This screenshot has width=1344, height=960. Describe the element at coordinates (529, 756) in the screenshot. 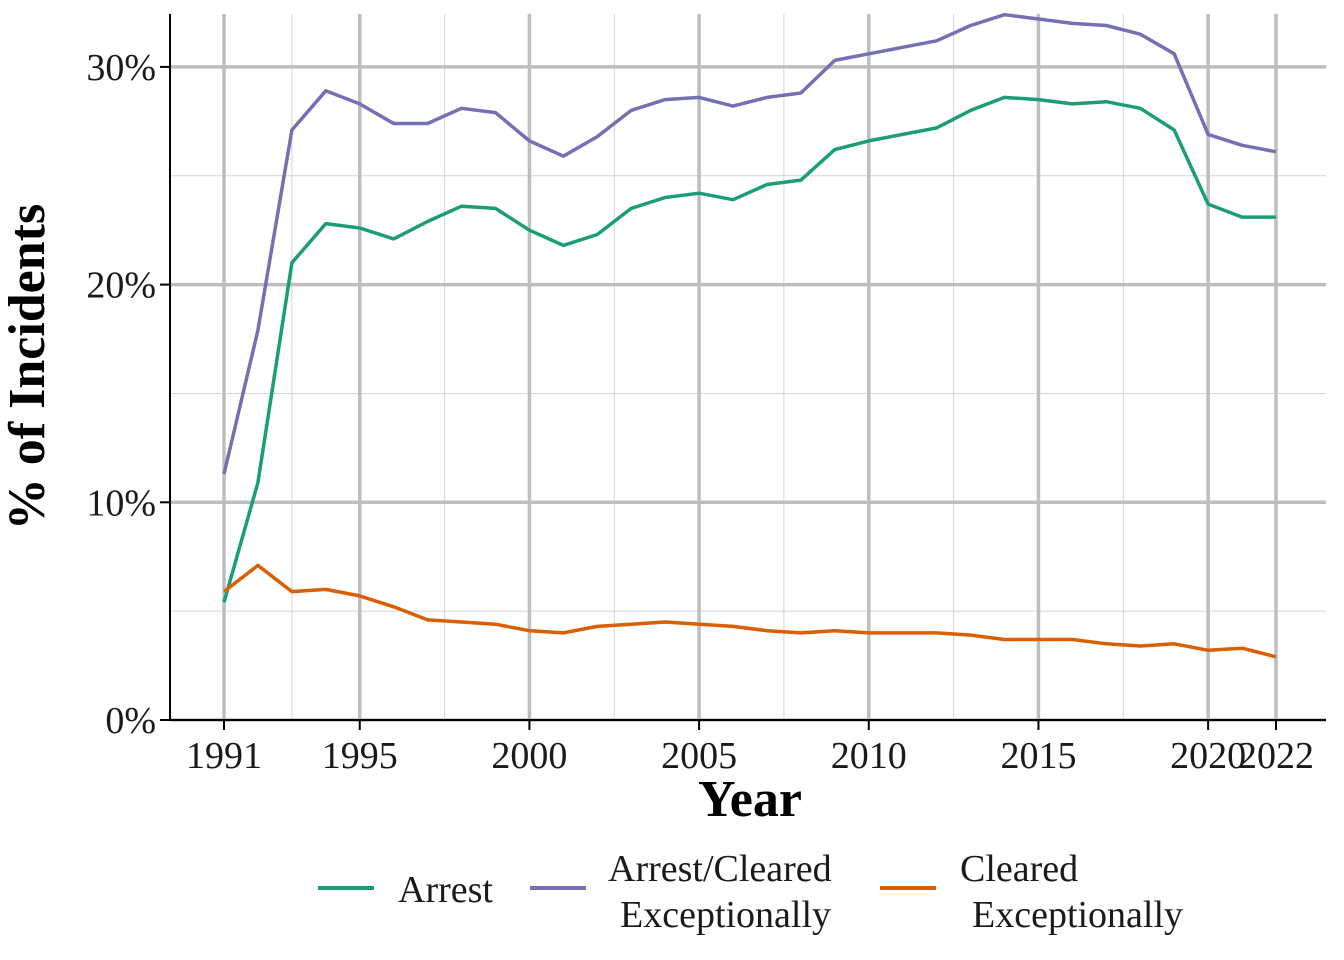

I see `x-tick-label: 2000` at that location.